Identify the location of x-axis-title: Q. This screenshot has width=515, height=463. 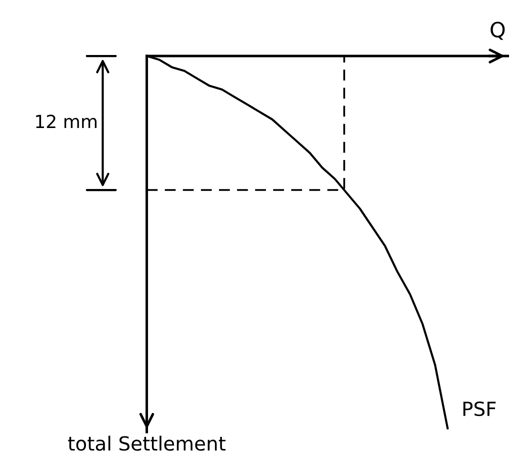
(497, 31).